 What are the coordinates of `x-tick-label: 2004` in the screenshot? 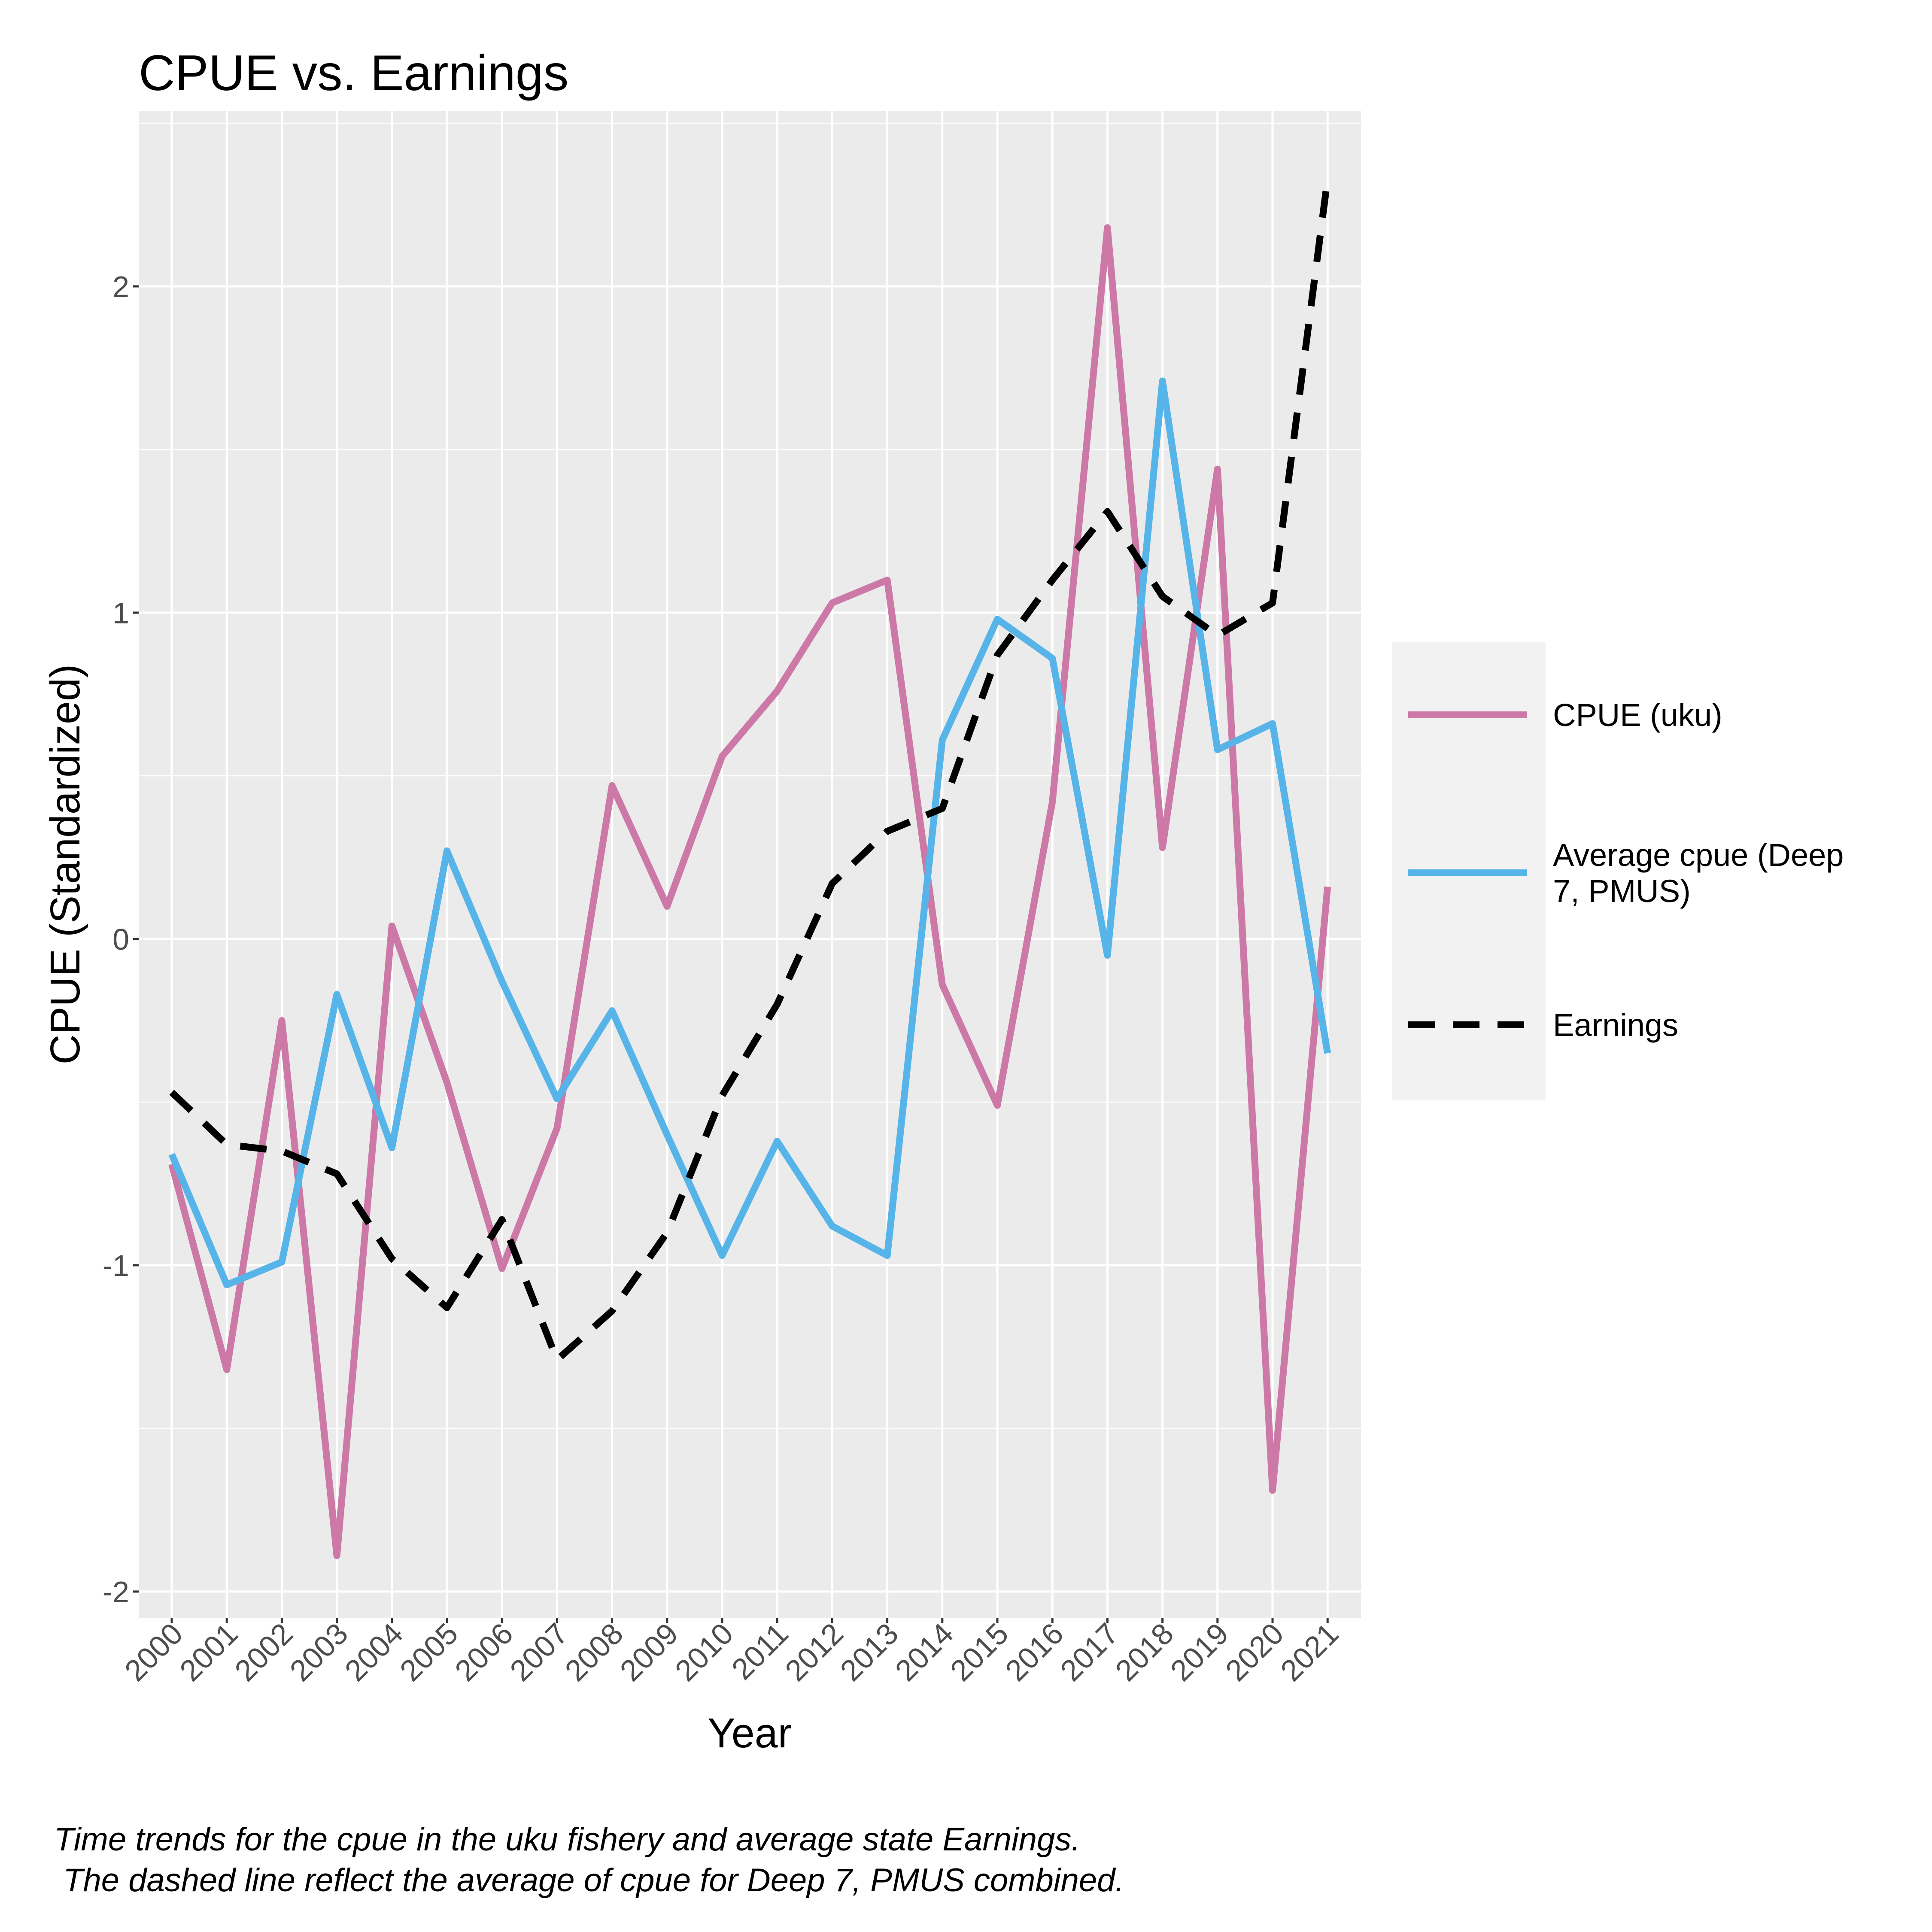 It's located at (374, 1652).